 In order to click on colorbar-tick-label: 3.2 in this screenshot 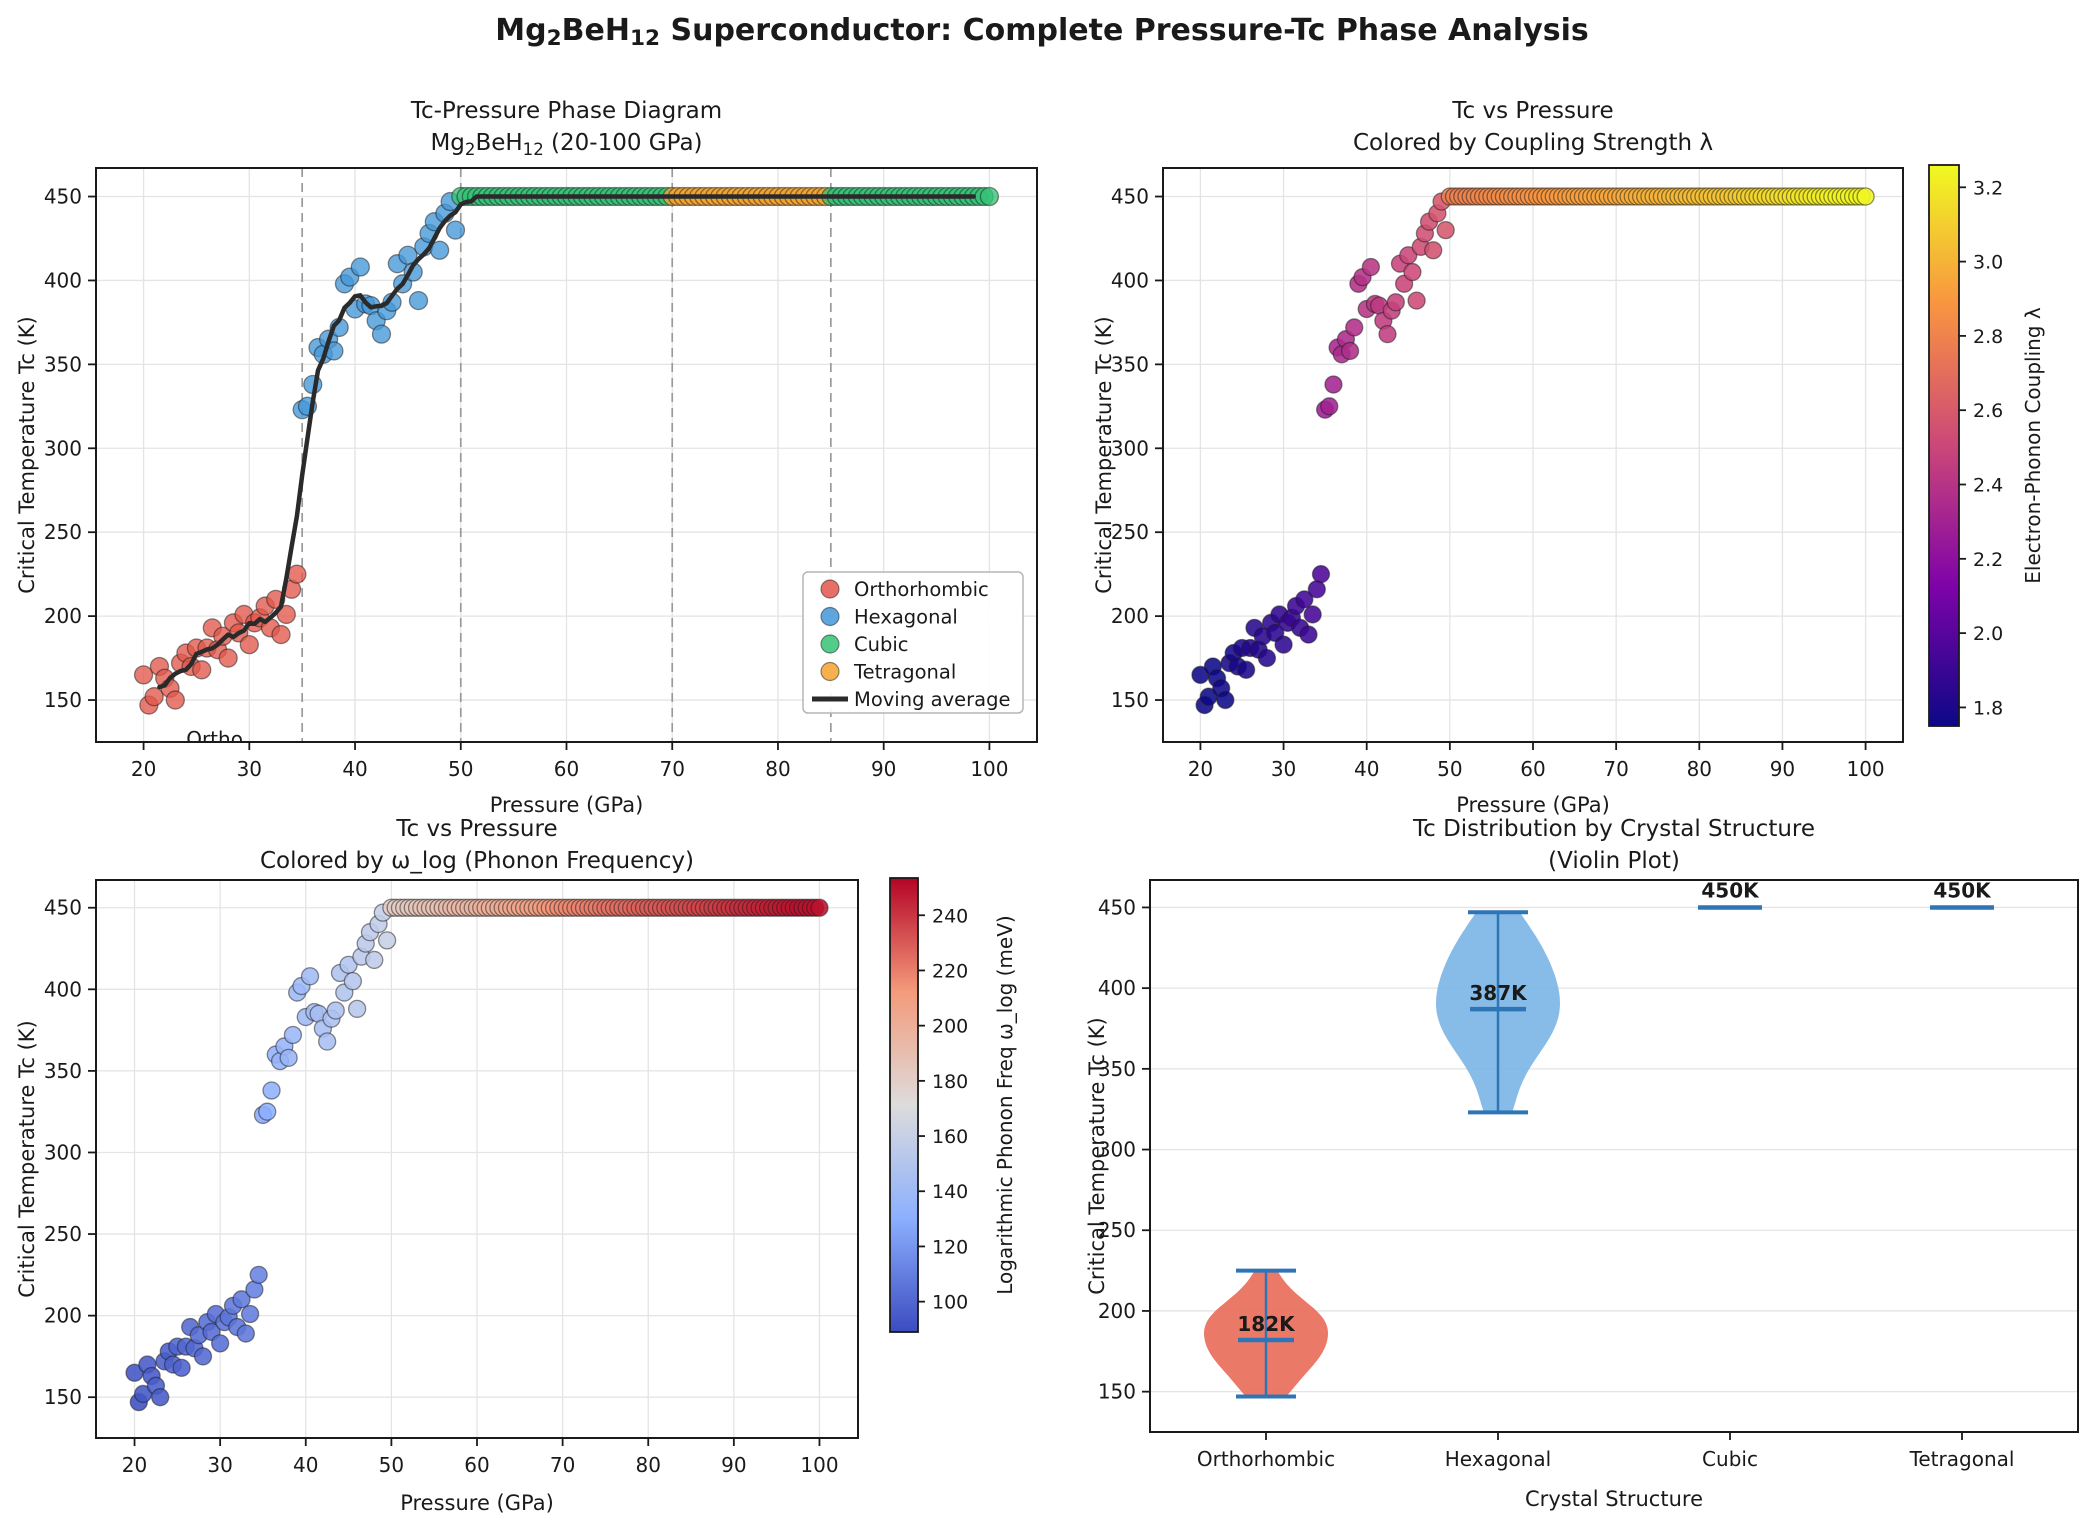, I will do `click(1988, 188)`.